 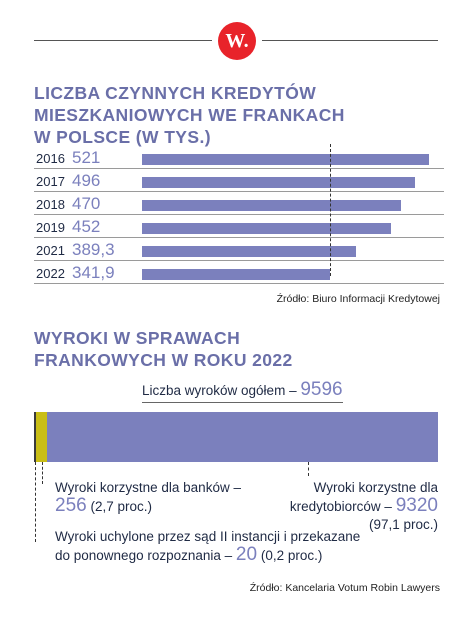 I want to click on stacked-bar, so click(x=236, y=437).